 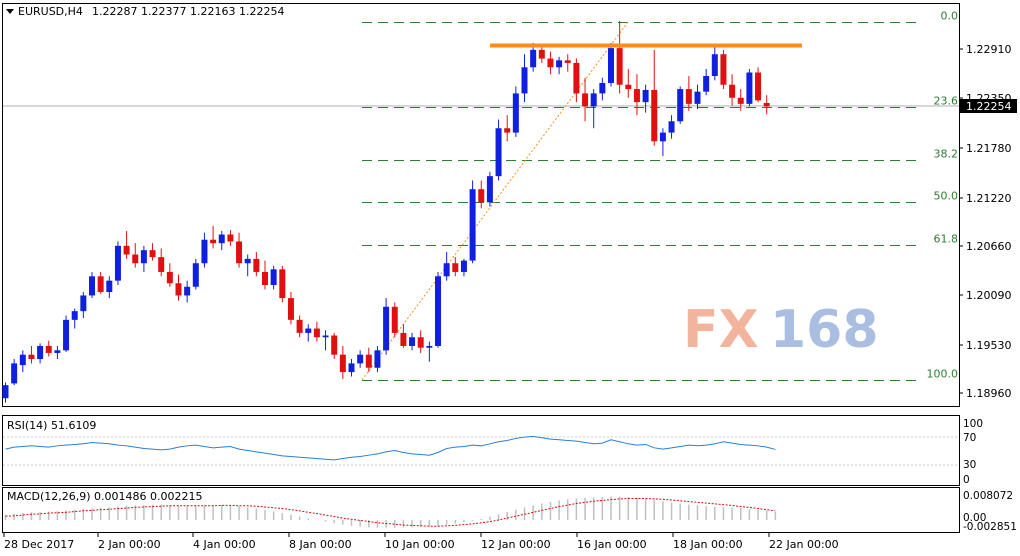 I want to click on macd-tick: -0.002851, so click(x=990, y=527).